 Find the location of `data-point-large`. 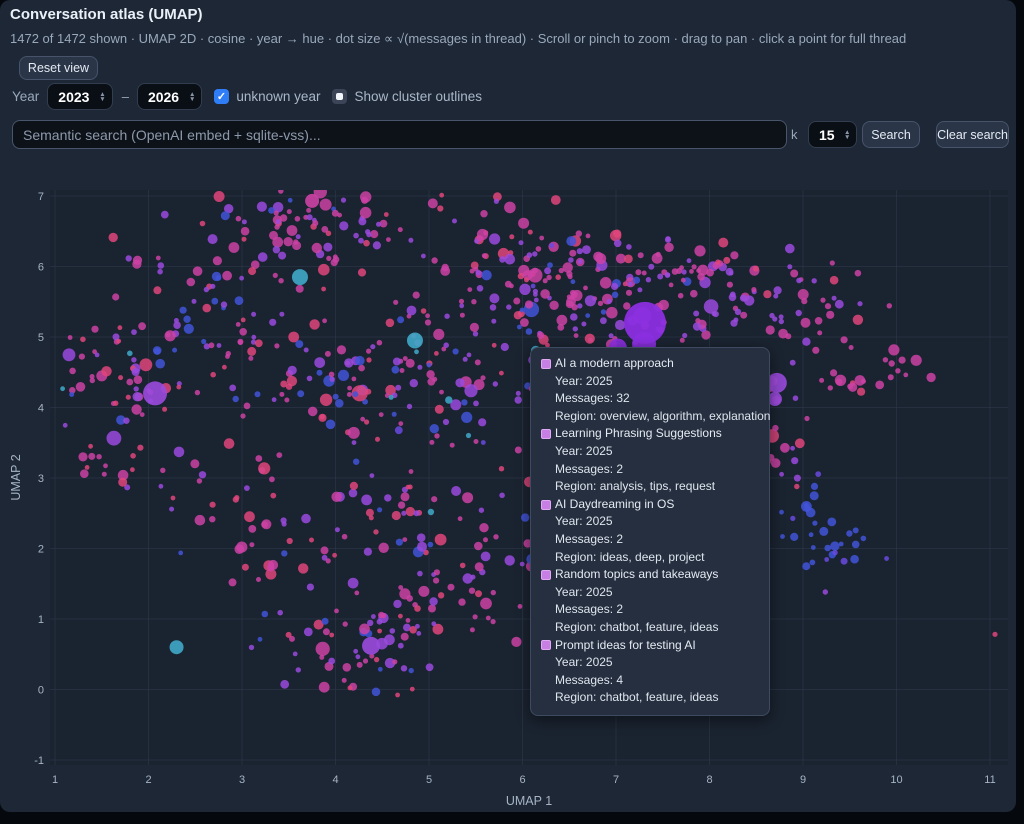

data-point-large is located at coordinates (414, 340).